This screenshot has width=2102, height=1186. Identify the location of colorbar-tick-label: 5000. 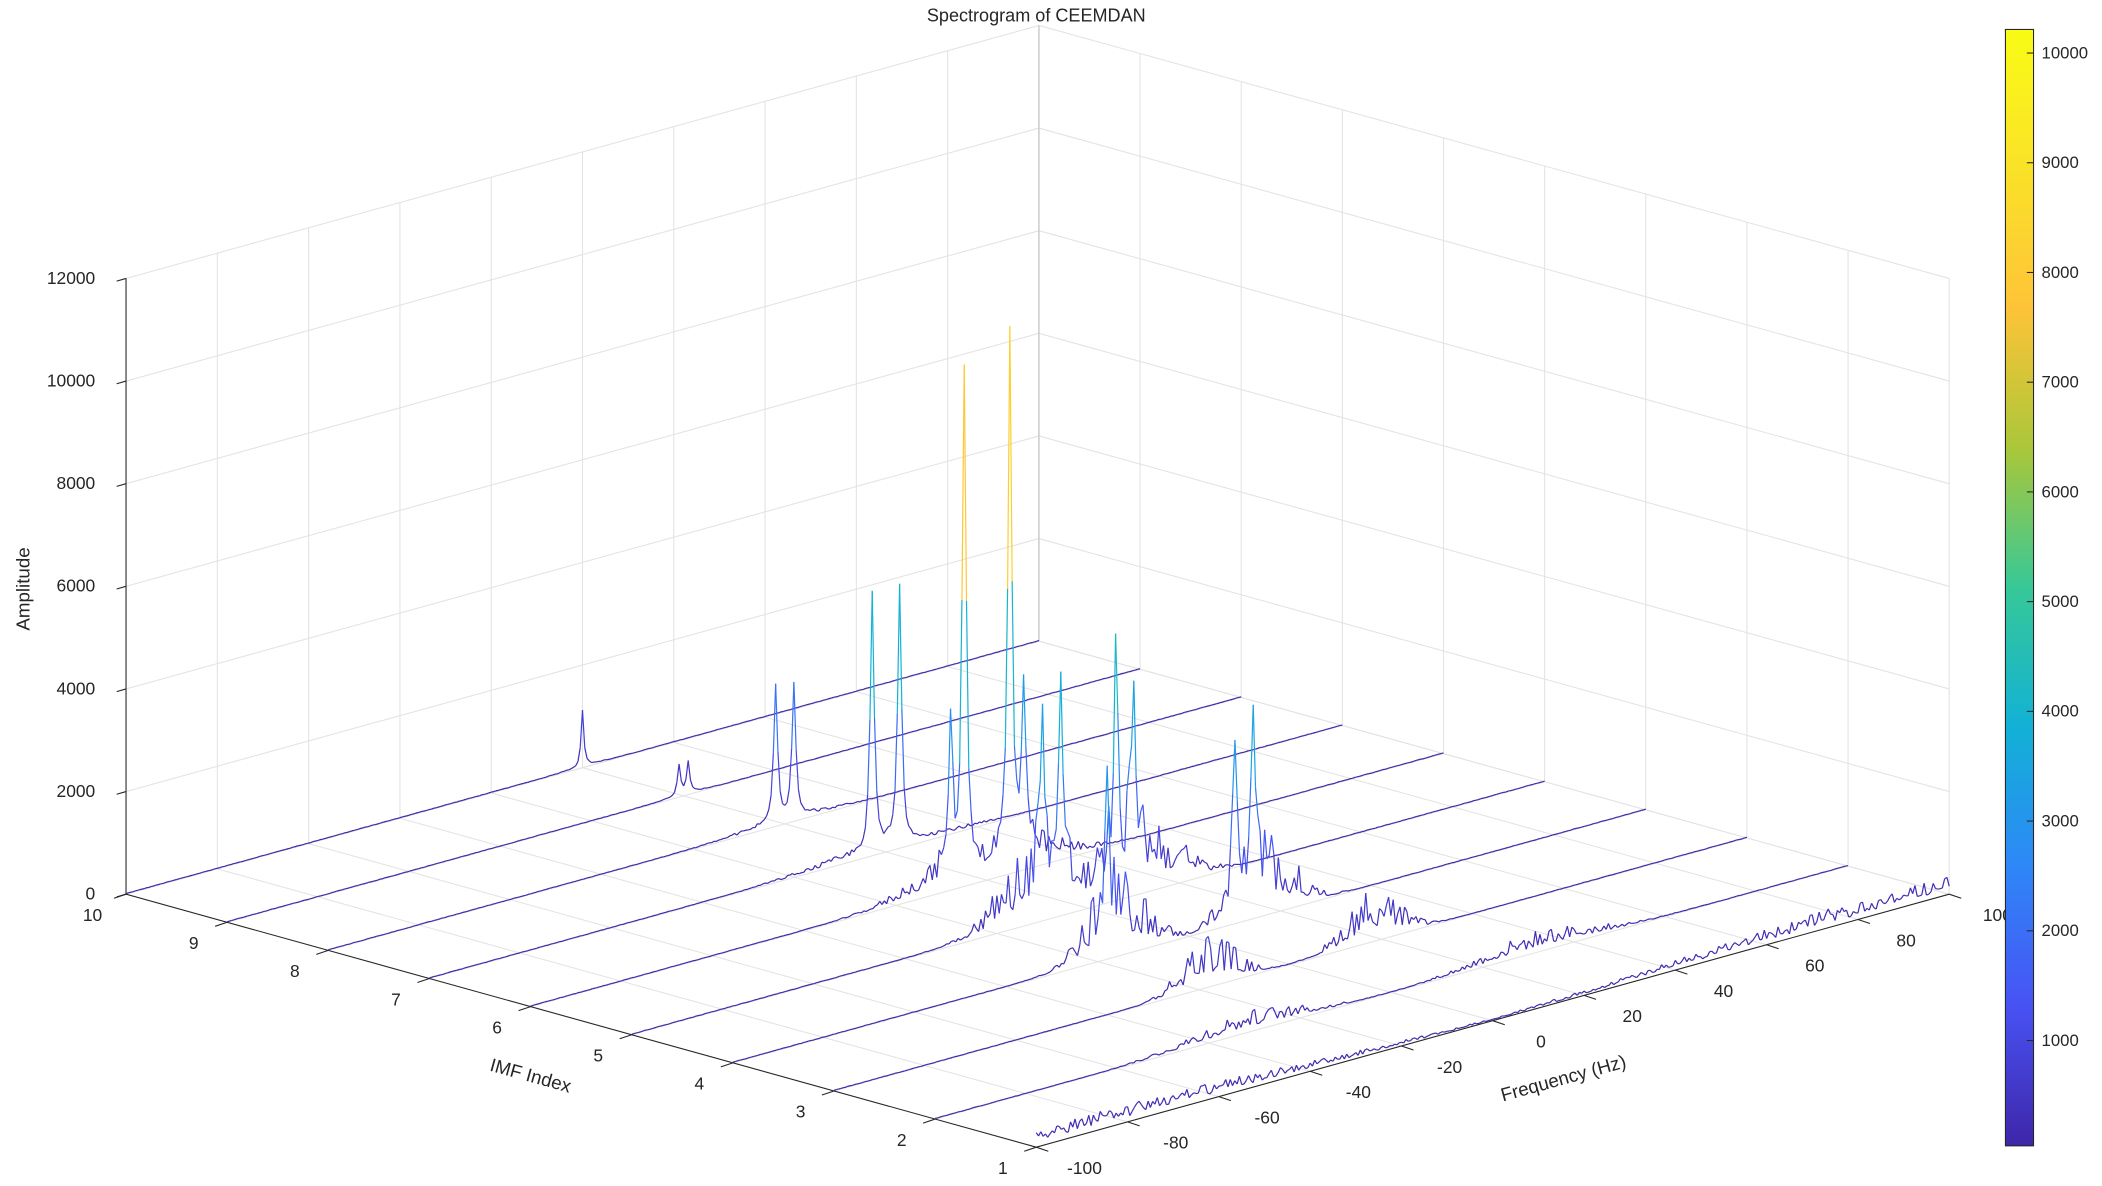
(2060, 601).